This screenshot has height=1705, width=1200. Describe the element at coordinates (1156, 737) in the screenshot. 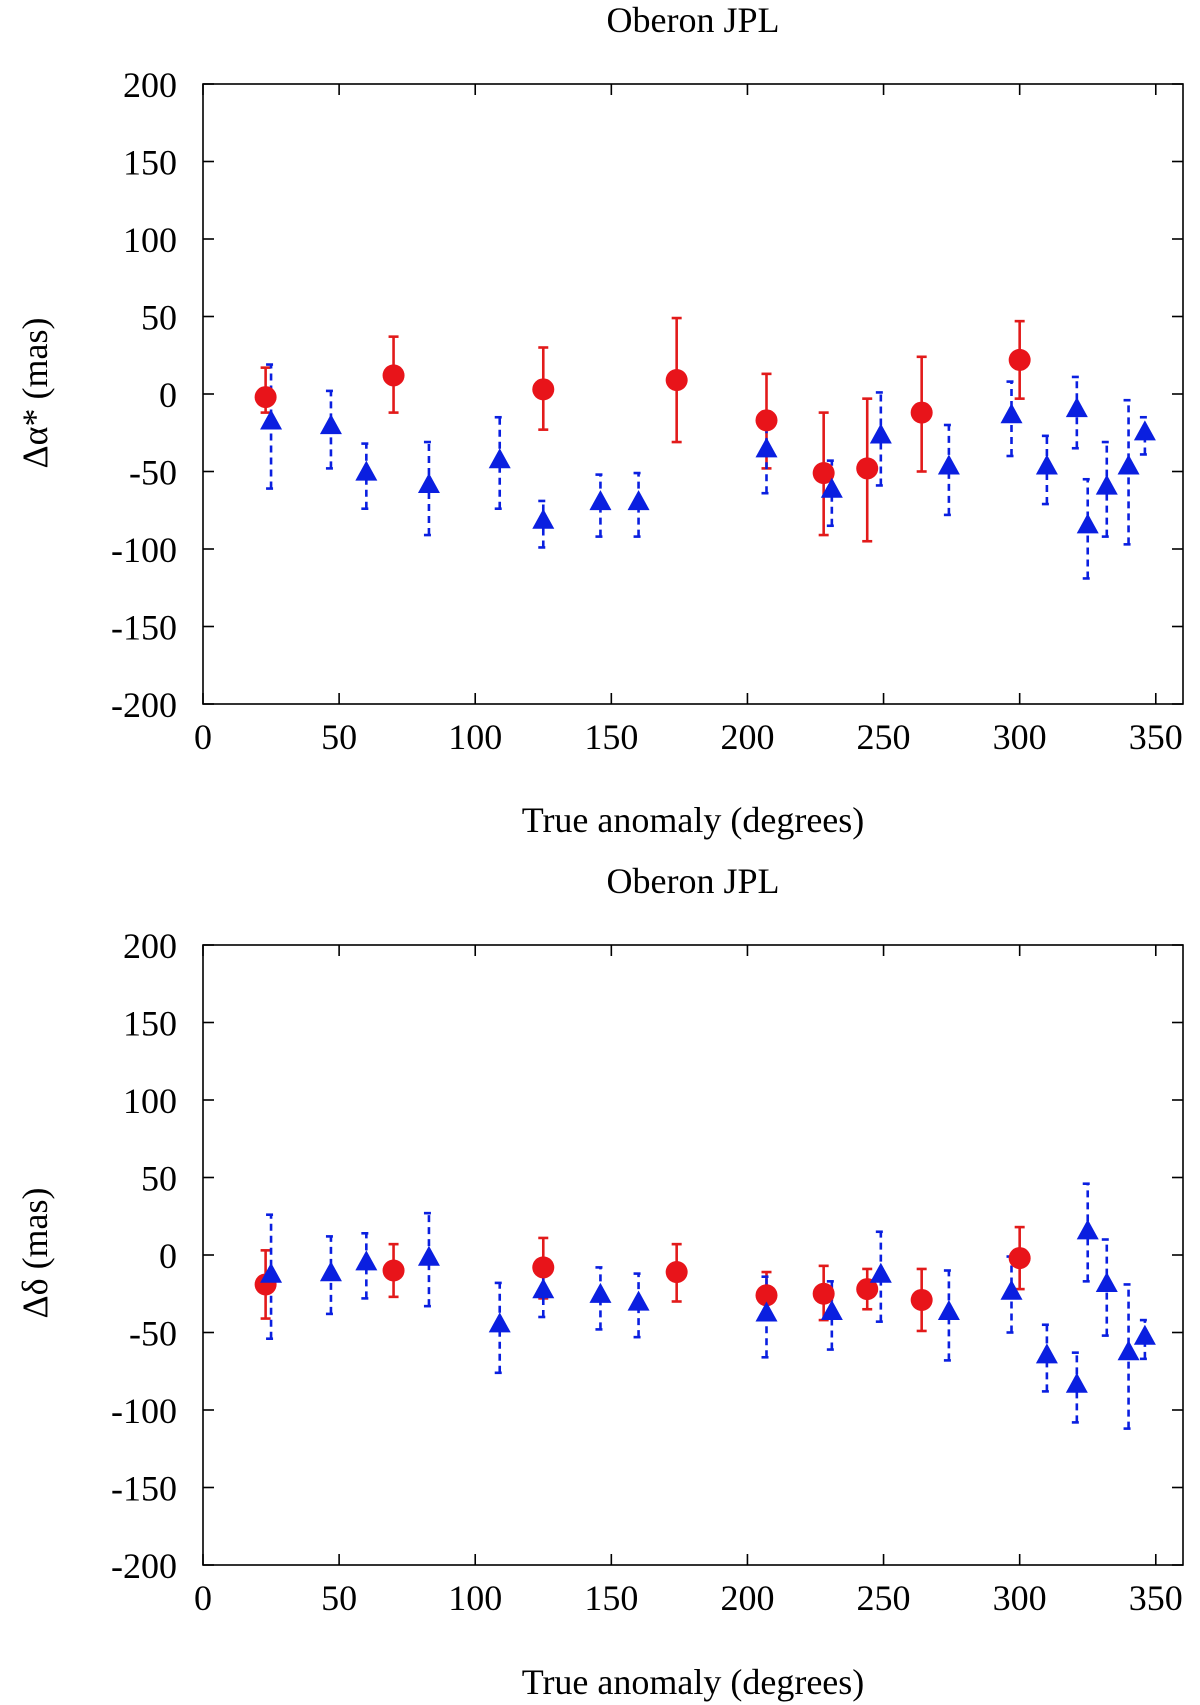

I see `x-tick-label: 350` at that location.